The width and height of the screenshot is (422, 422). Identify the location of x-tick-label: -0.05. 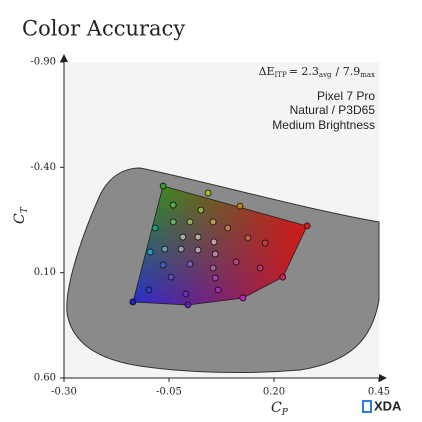
(169, 392).